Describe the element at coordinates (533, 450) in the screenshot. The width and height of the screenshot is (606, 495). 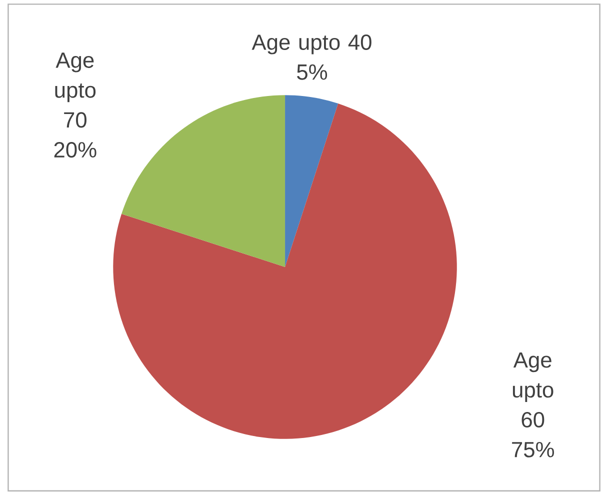
I see `data-label: 75%` at that location.